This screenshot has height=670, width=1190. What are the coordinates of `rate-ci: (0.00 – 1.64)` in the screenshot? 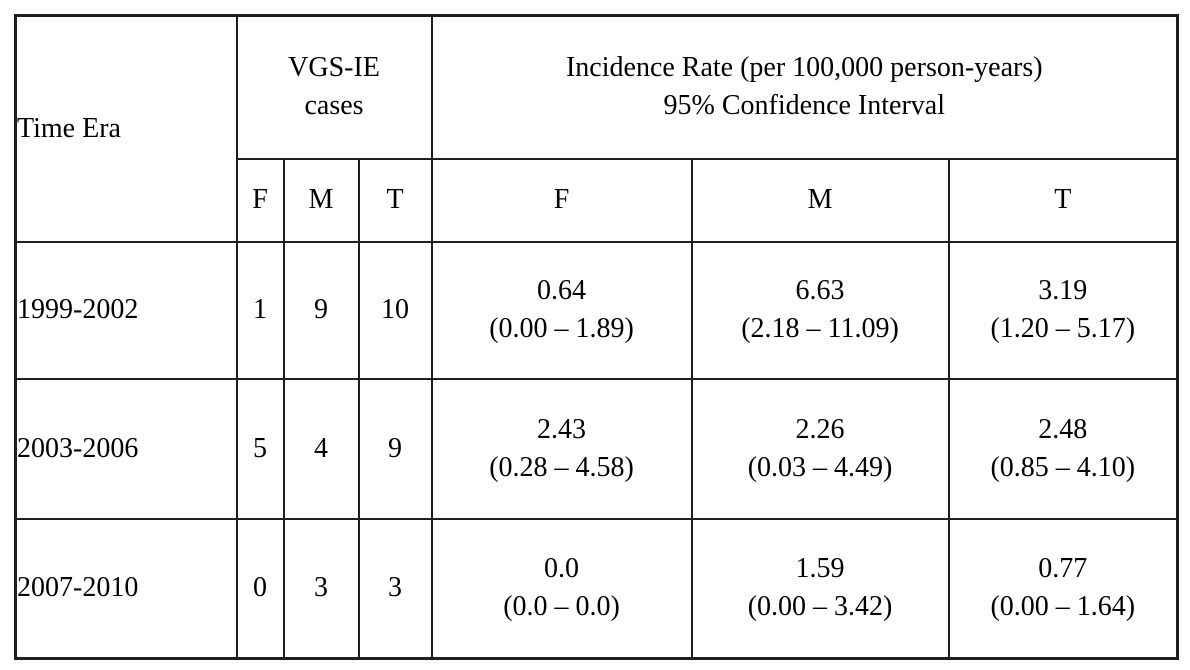 It's located at (1063, 607).